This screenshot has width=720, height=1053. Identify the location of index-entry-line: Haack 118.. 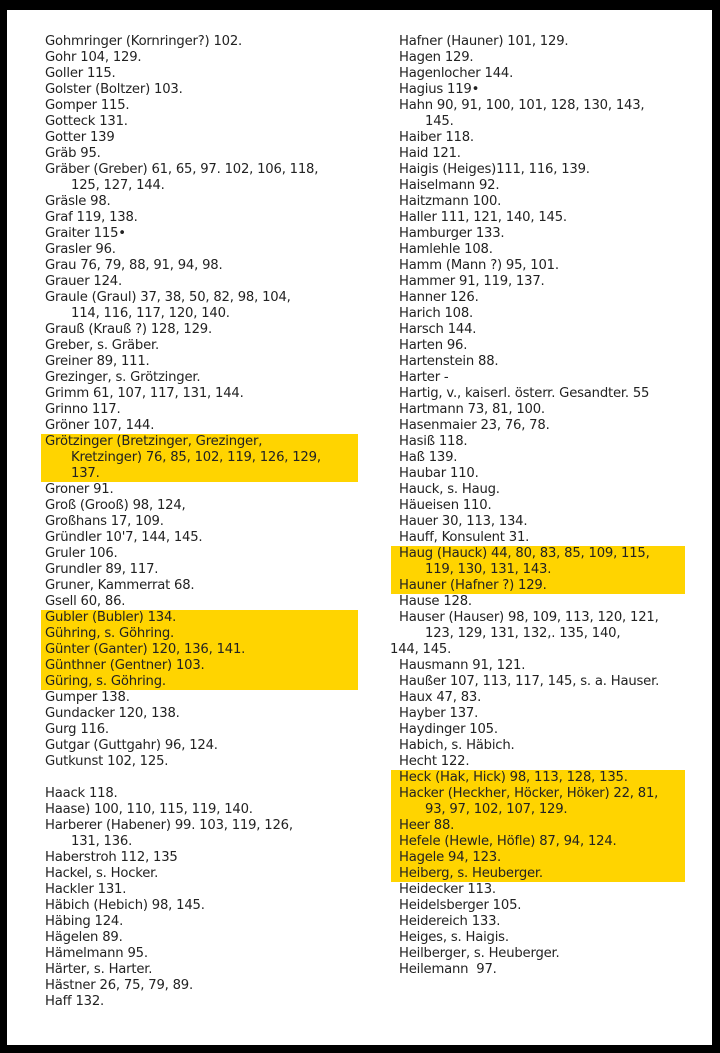
(81, 793).